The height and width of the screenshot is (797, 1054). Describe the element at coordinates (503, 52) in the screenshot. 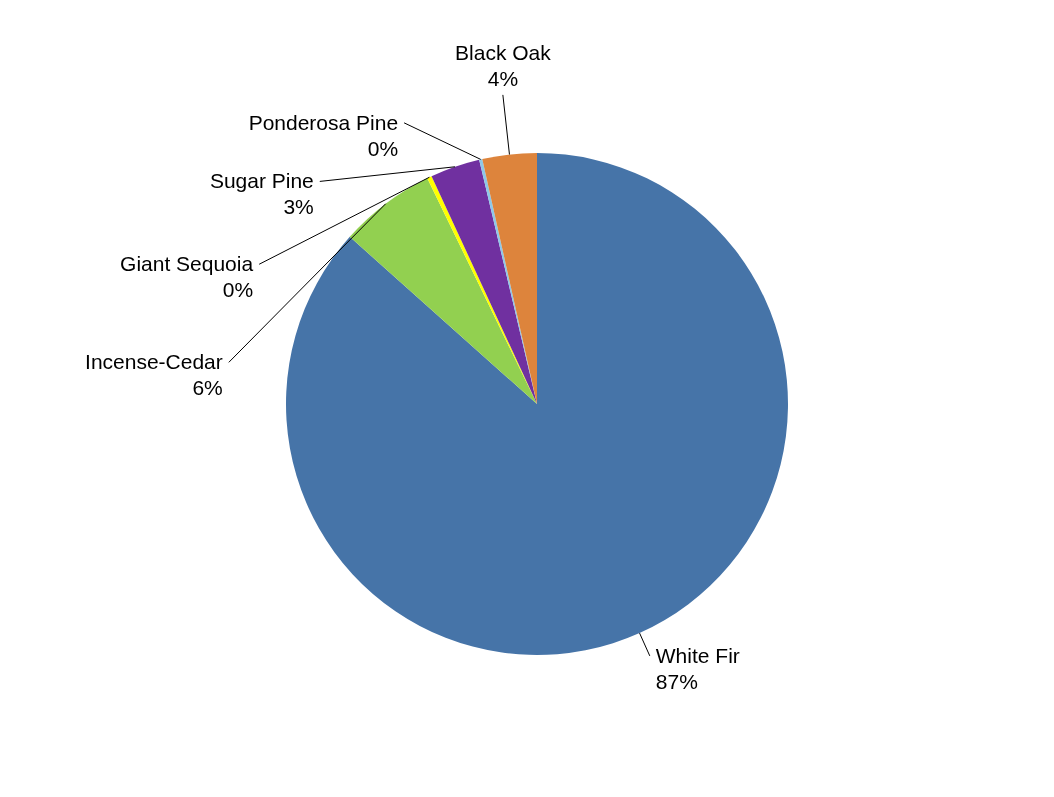

I see `slice-label: Black Oak` at that location.